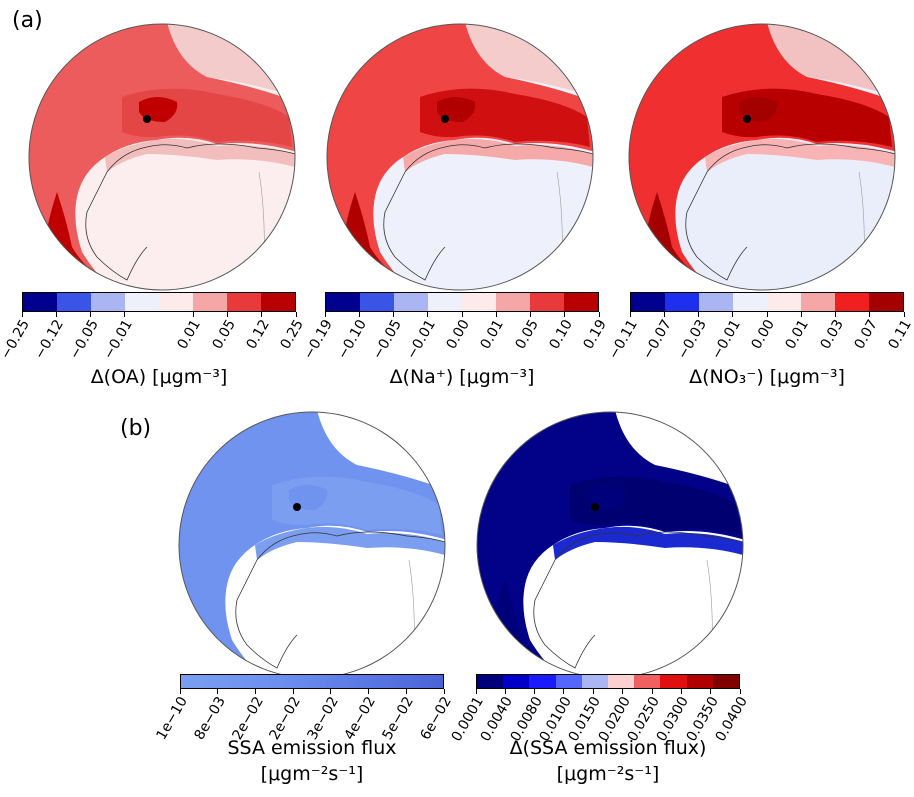  I want to click on colorbar-no3-tick-label: 0.07, so click(866, 334).